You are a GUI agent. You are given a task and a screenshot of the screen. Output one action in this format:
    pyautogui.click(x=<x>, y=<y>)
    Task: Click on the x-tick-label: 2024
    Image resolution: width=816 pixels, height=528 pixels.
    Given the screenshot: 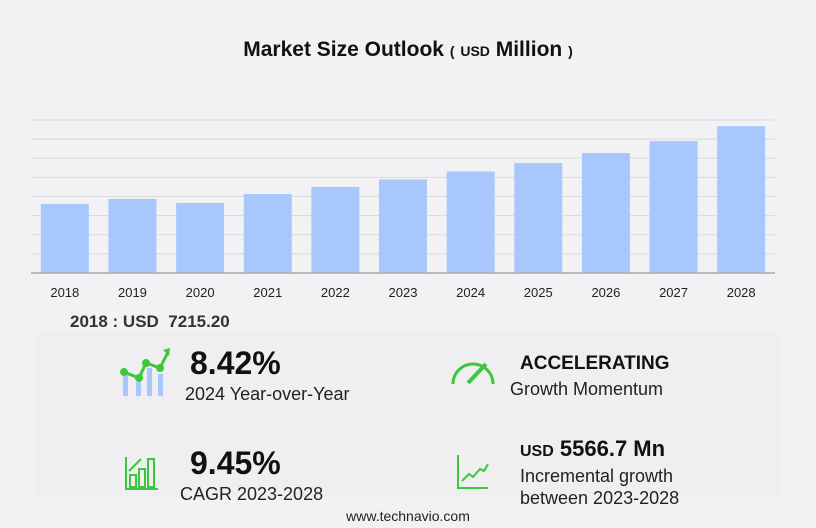 What is the action you would take?
    pyautogui.click(x=470, y=292)
    